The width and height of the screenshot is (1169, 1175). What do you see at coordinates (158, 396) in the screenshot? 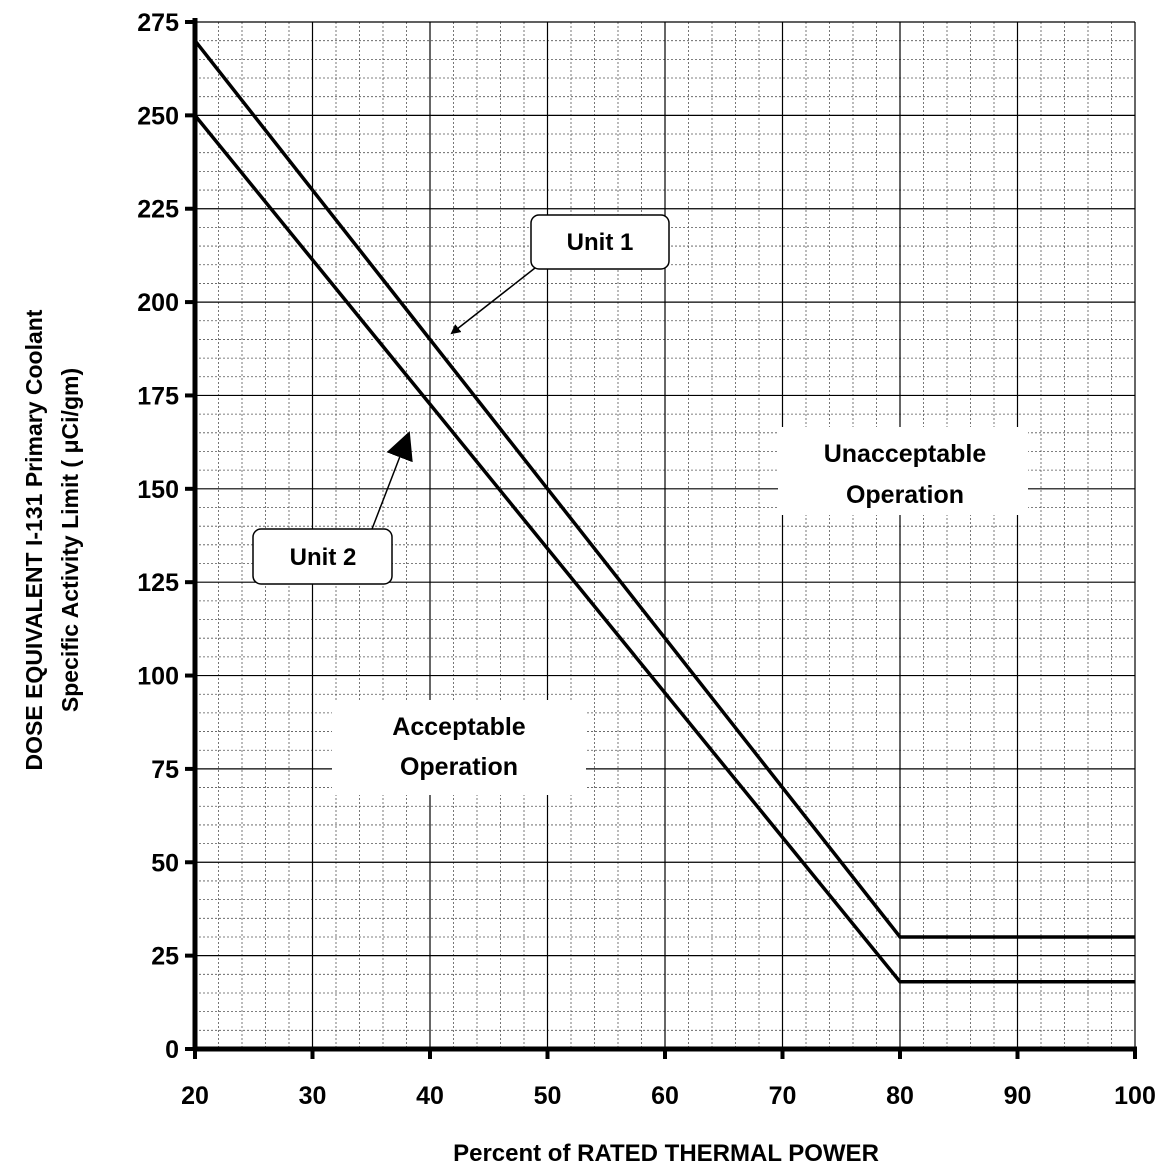
I see `y-tick-label: 175` at bounding box center [158, 396].